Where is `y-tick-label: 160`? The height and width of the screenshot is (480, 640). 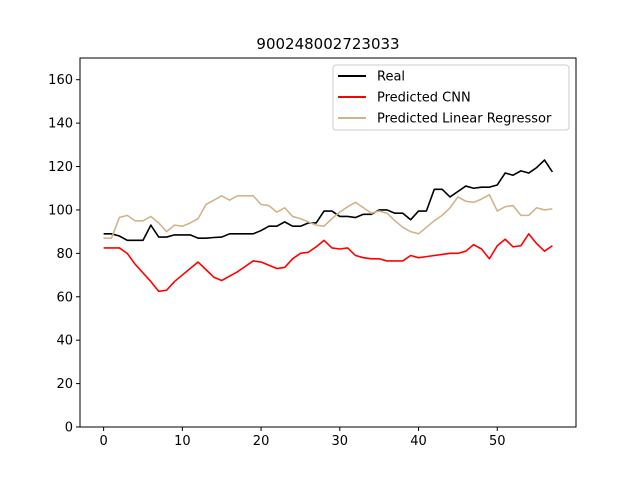 y-tick-label: 160 is located at coordinates (60, 80).